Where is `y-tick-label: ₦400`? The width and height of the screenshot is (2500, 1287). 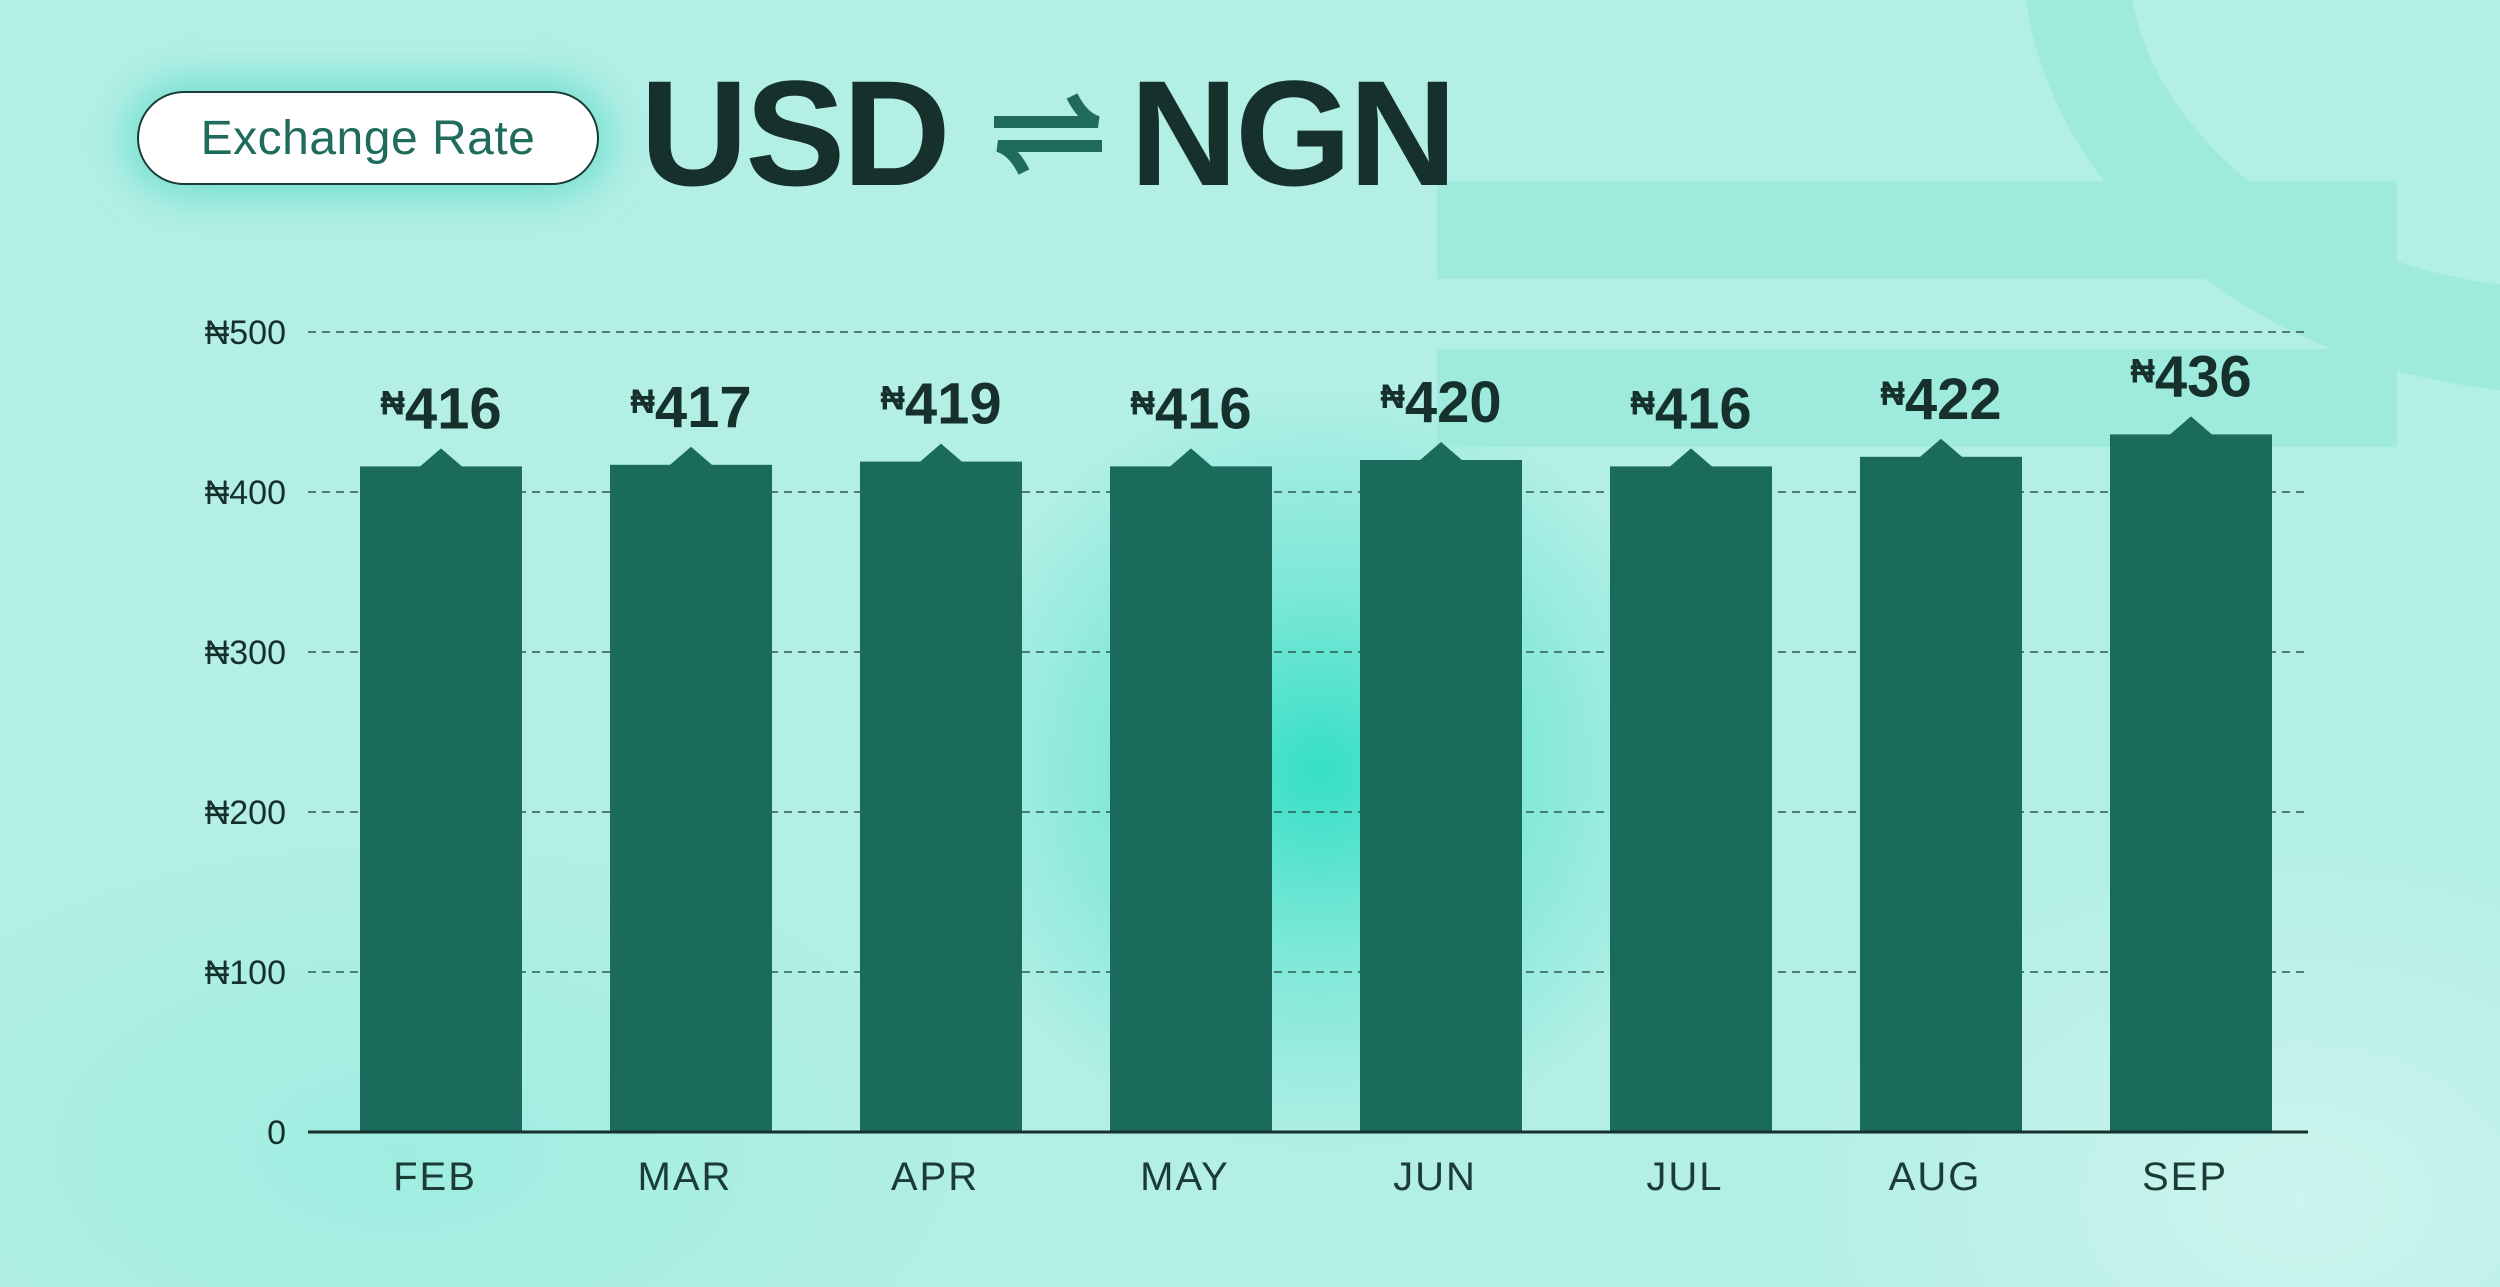
y-tick-label: ₦400 is located at coordinates (245, 493).